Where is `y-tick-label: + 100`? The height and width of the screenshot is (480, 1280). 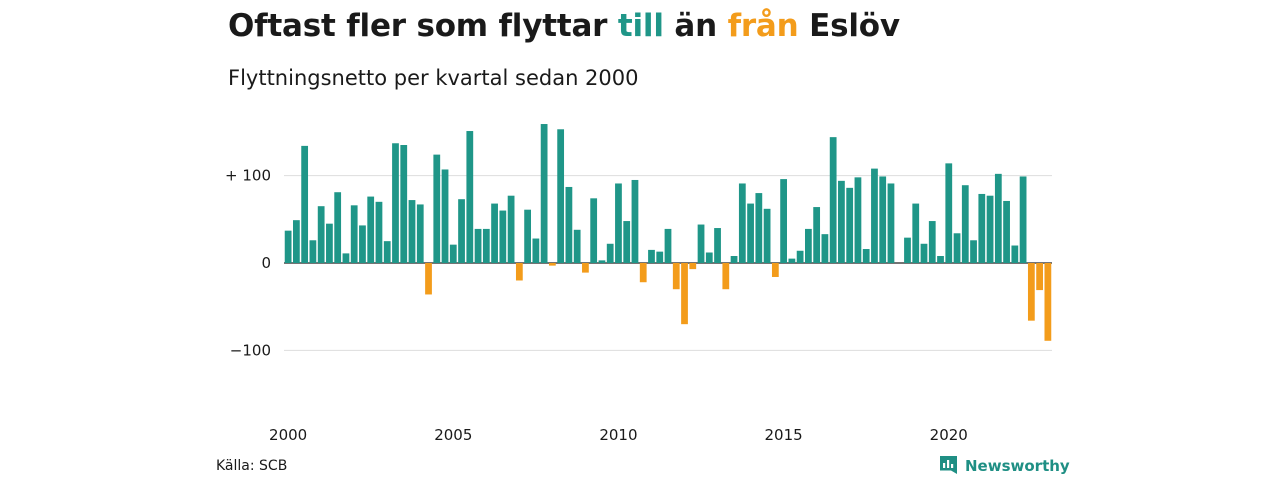 y-tick-label: + 100 is located at coordinates (248, 176).